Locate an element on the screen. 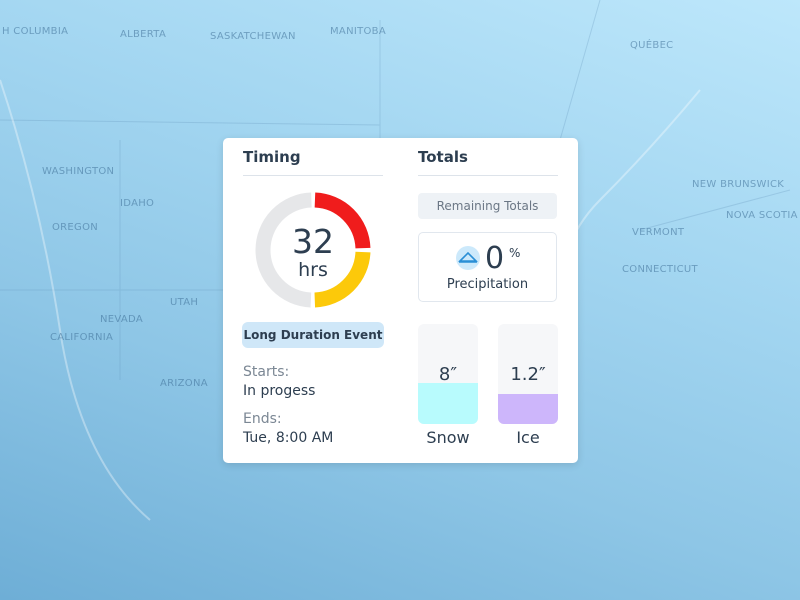  map-label: MANITOBA is located at coordinates (358, 31).